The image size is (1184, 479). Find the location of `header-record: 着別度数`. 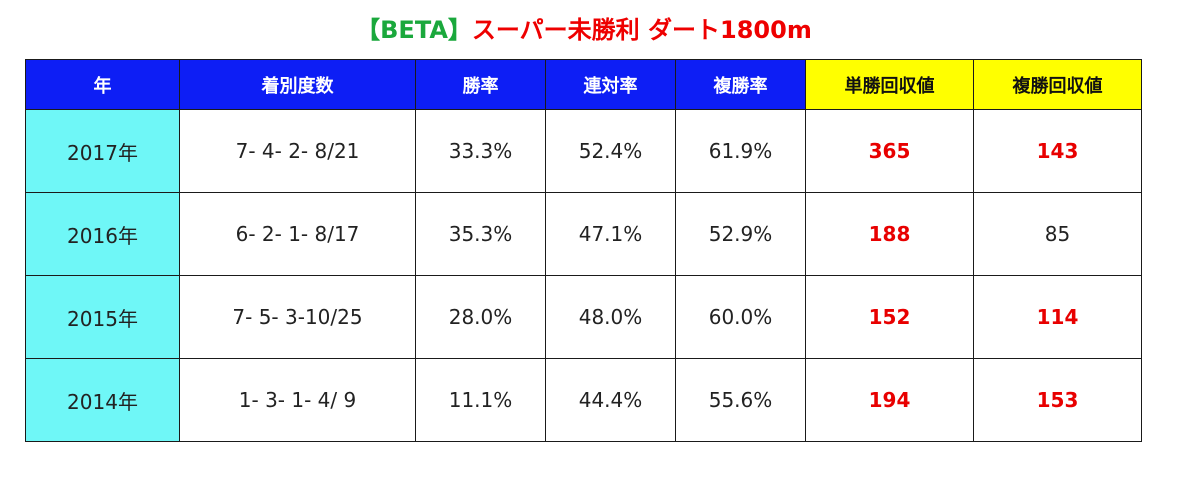

header-record: 着別度数 is located at coordinates (297, 84).